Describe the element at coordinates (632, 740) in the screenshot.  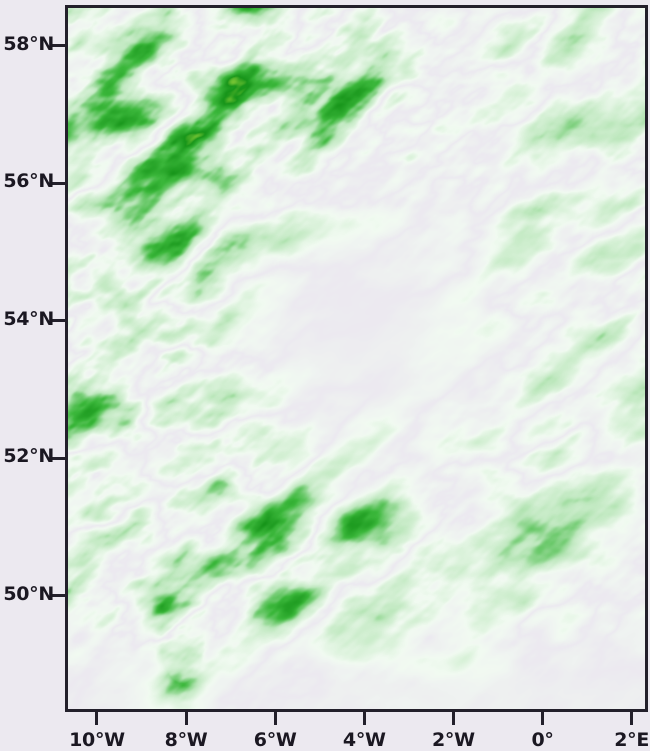
I see `x-tick-label: 2°E` at that location.